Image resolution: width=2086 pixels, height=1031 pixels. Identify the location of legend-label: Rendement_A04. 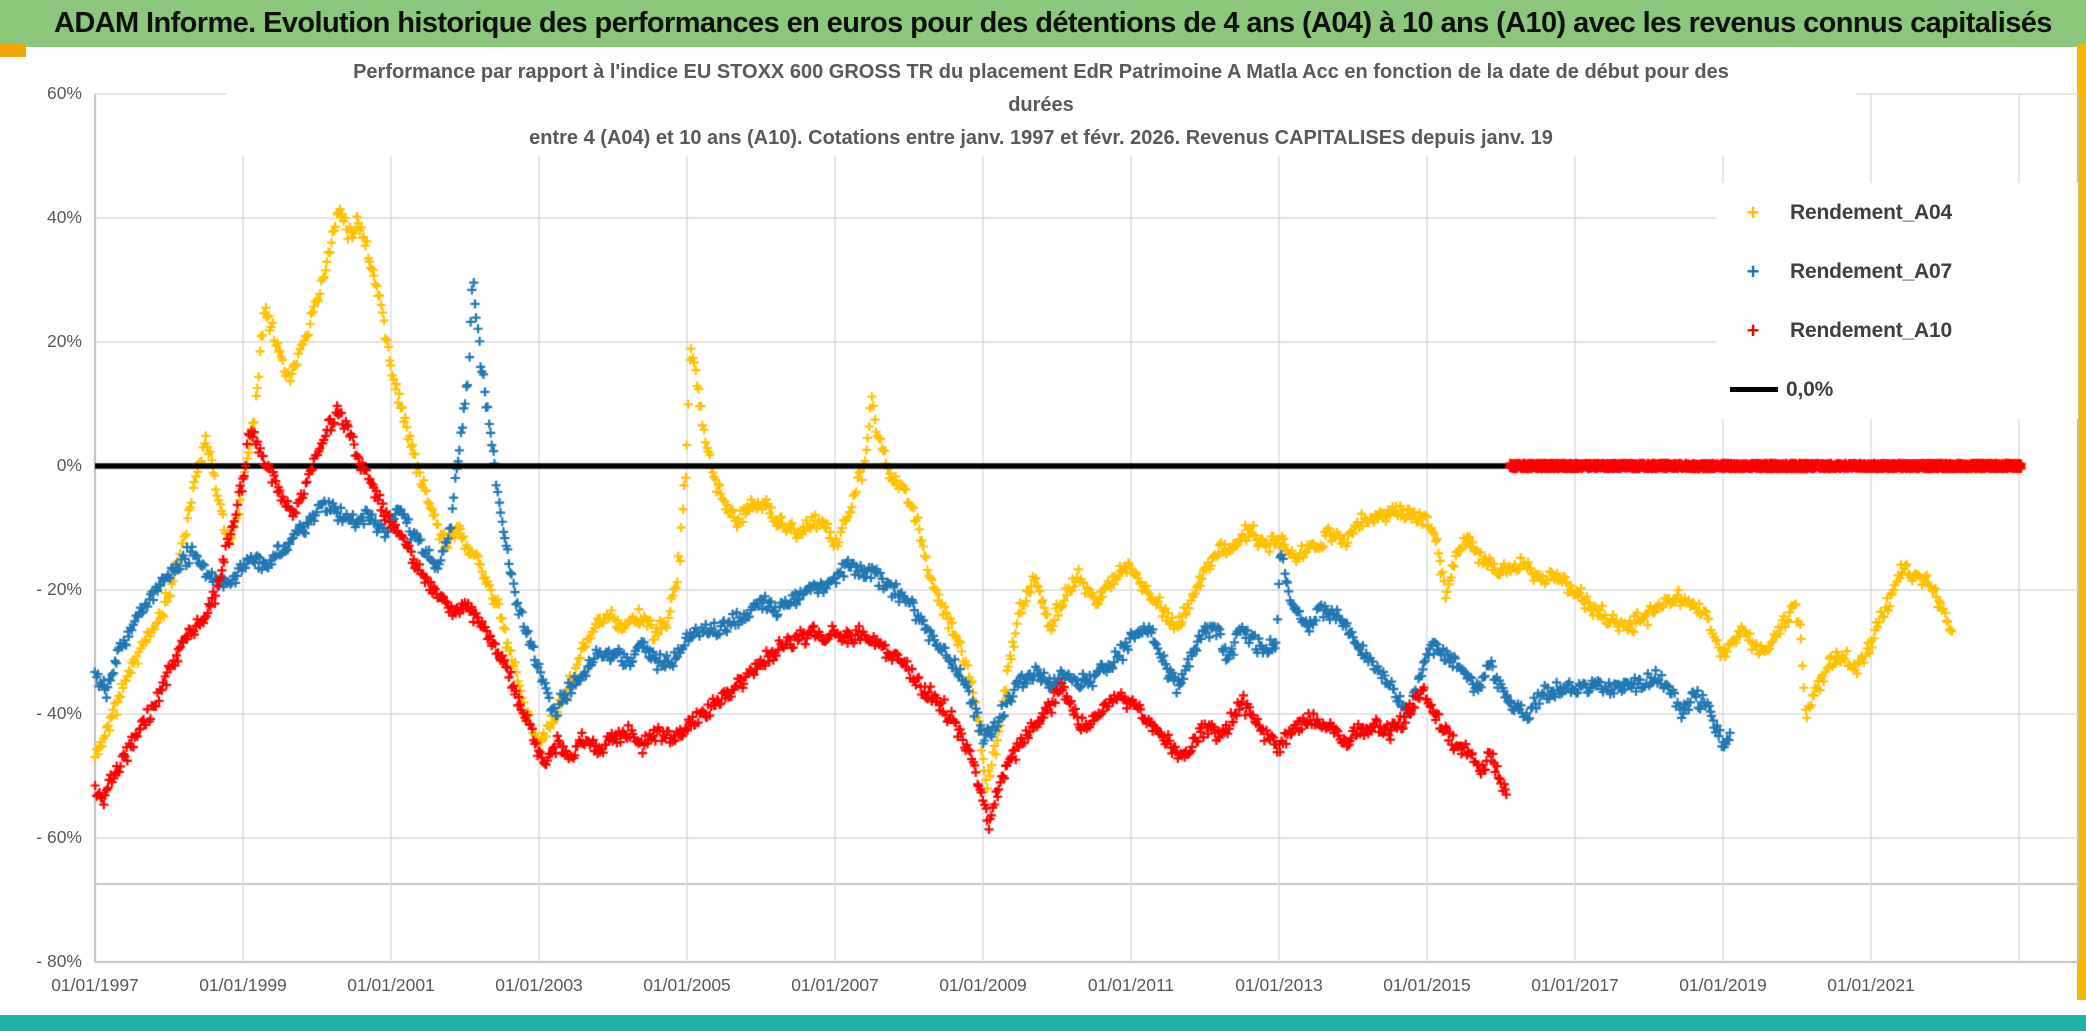
(1871, 212).